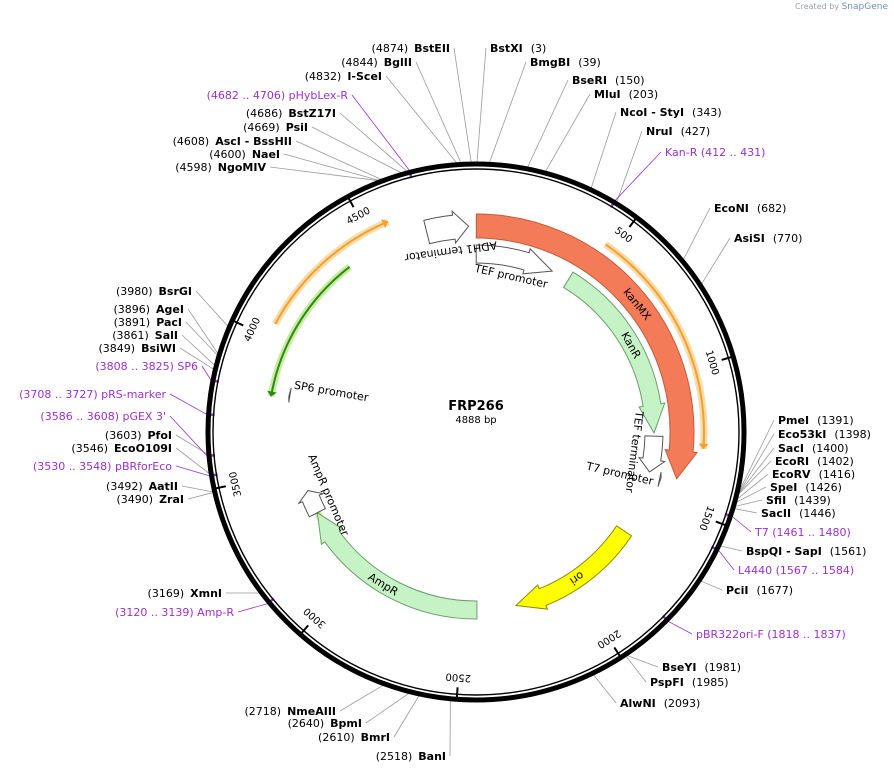 Image resolution: width=894 pixels, height=773 pixels. I want to click on tick-label: 1500, so click(705, 518).